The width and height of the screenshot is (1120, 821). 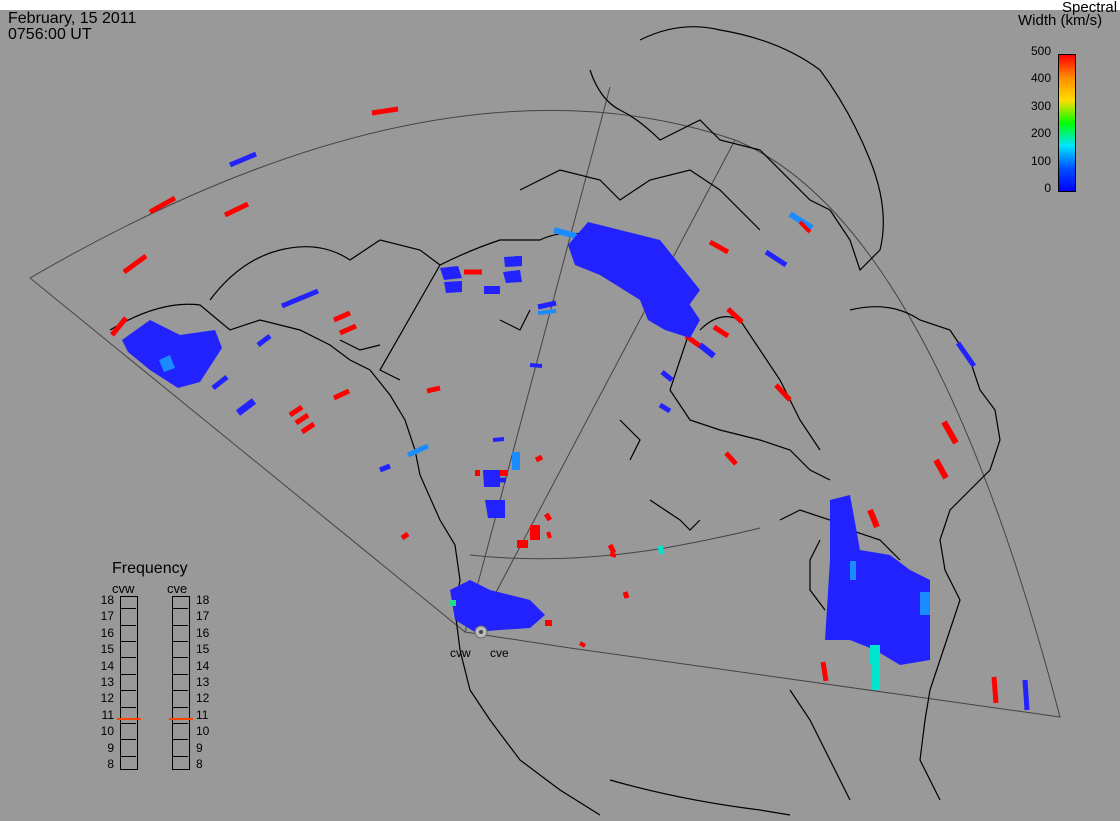 What do you see at coordinates (199, 747) in the screenshot?
I see `frequency-label-right: 9` at bounding box center [199, 747].